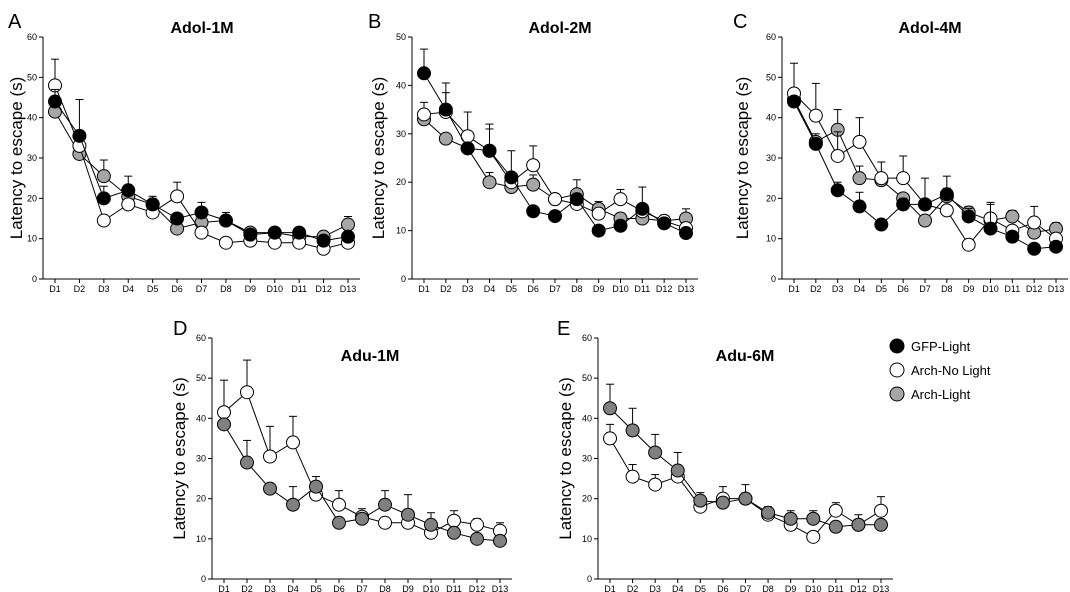 Image resolution: width=1070 pixels, height=592 pixels. Describe the element at coordinates (201, 28) in the screenshot. I see `panel-title: Adol-1M` at that location.